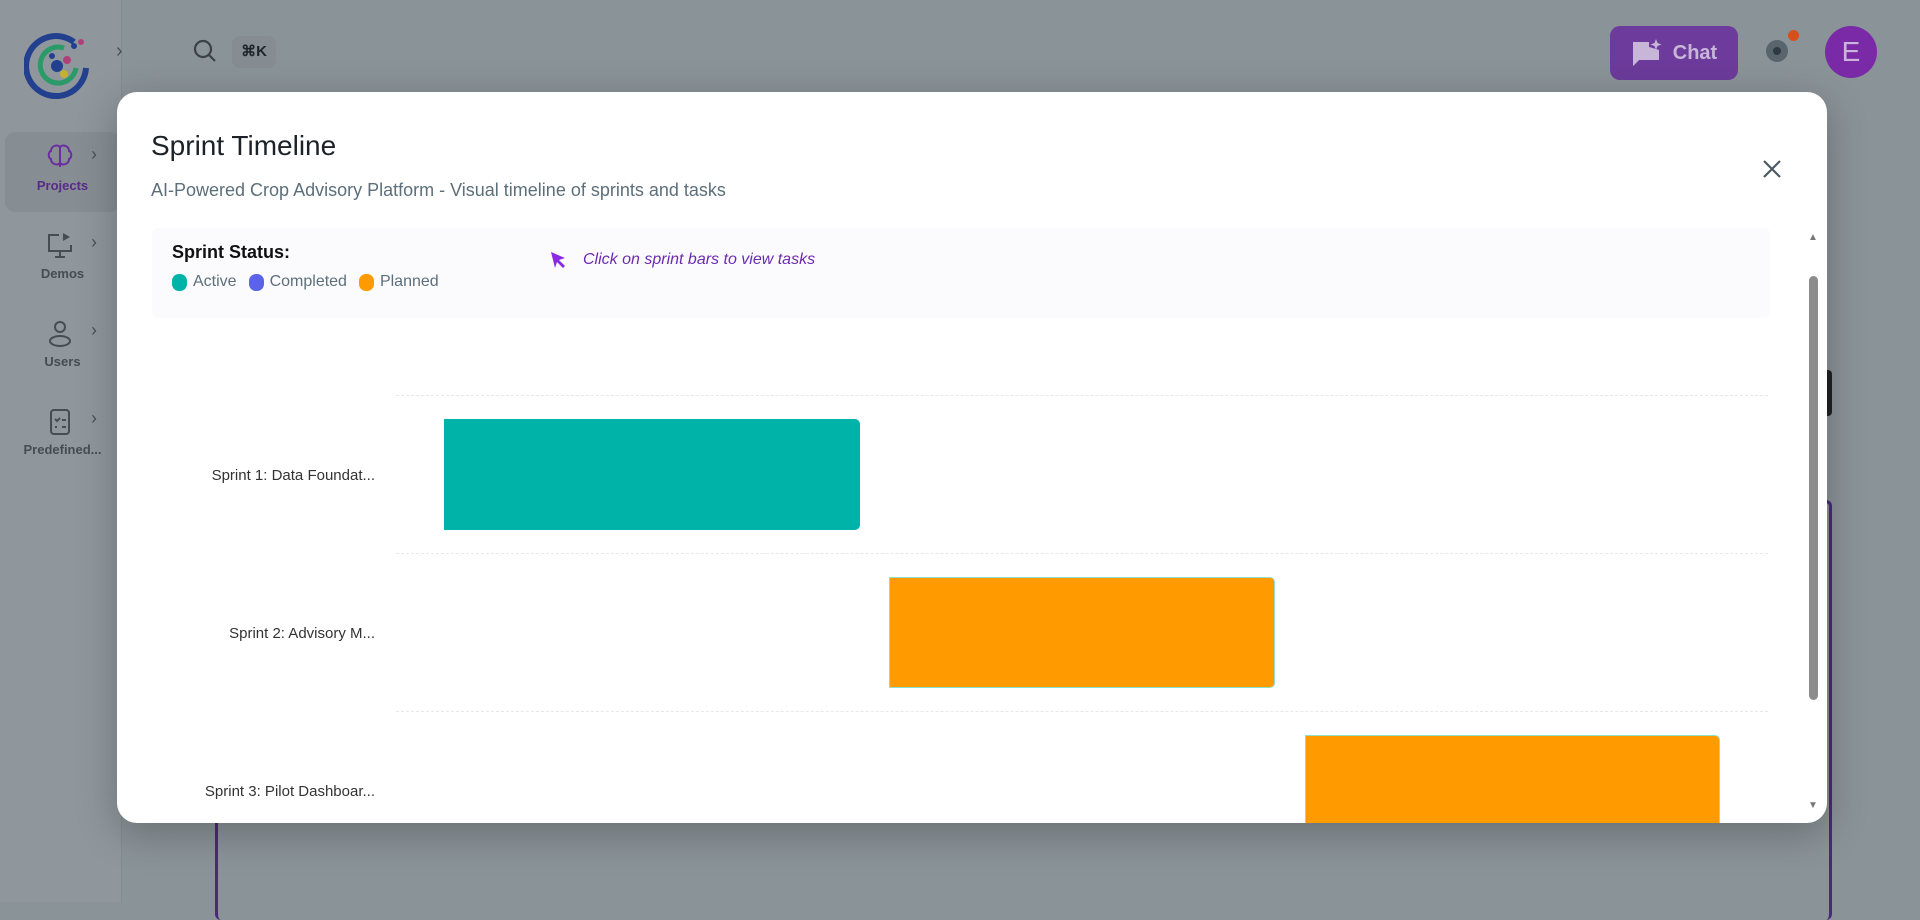 This screenshot has height=920, width=1920. Describe the element at coordinates (244, 145) in the screenshot. I see `modal-title: Sprint Timeline` at that location.